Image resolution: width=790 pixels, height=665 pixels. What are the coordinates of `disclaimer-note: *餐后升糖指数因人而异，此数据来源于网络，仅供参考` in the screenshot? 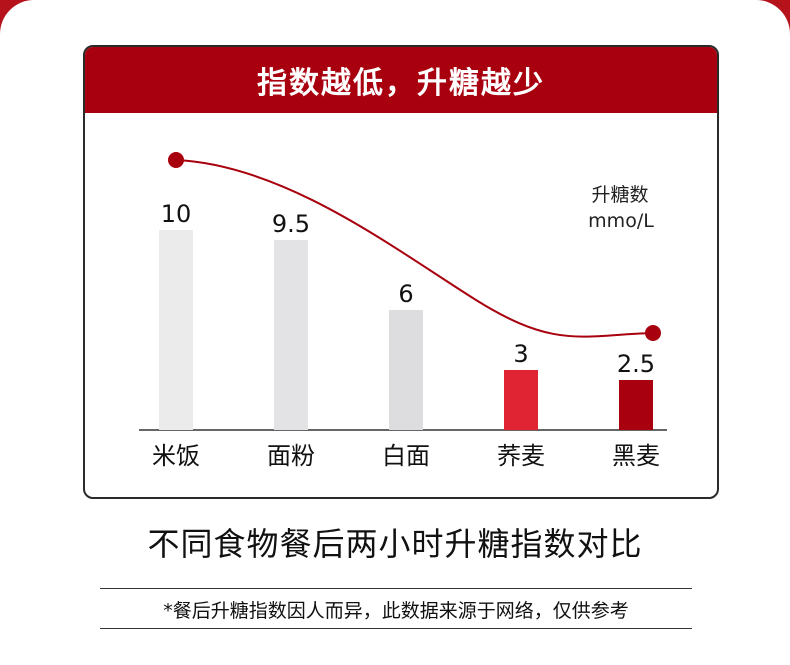 It's located at (396, 611).